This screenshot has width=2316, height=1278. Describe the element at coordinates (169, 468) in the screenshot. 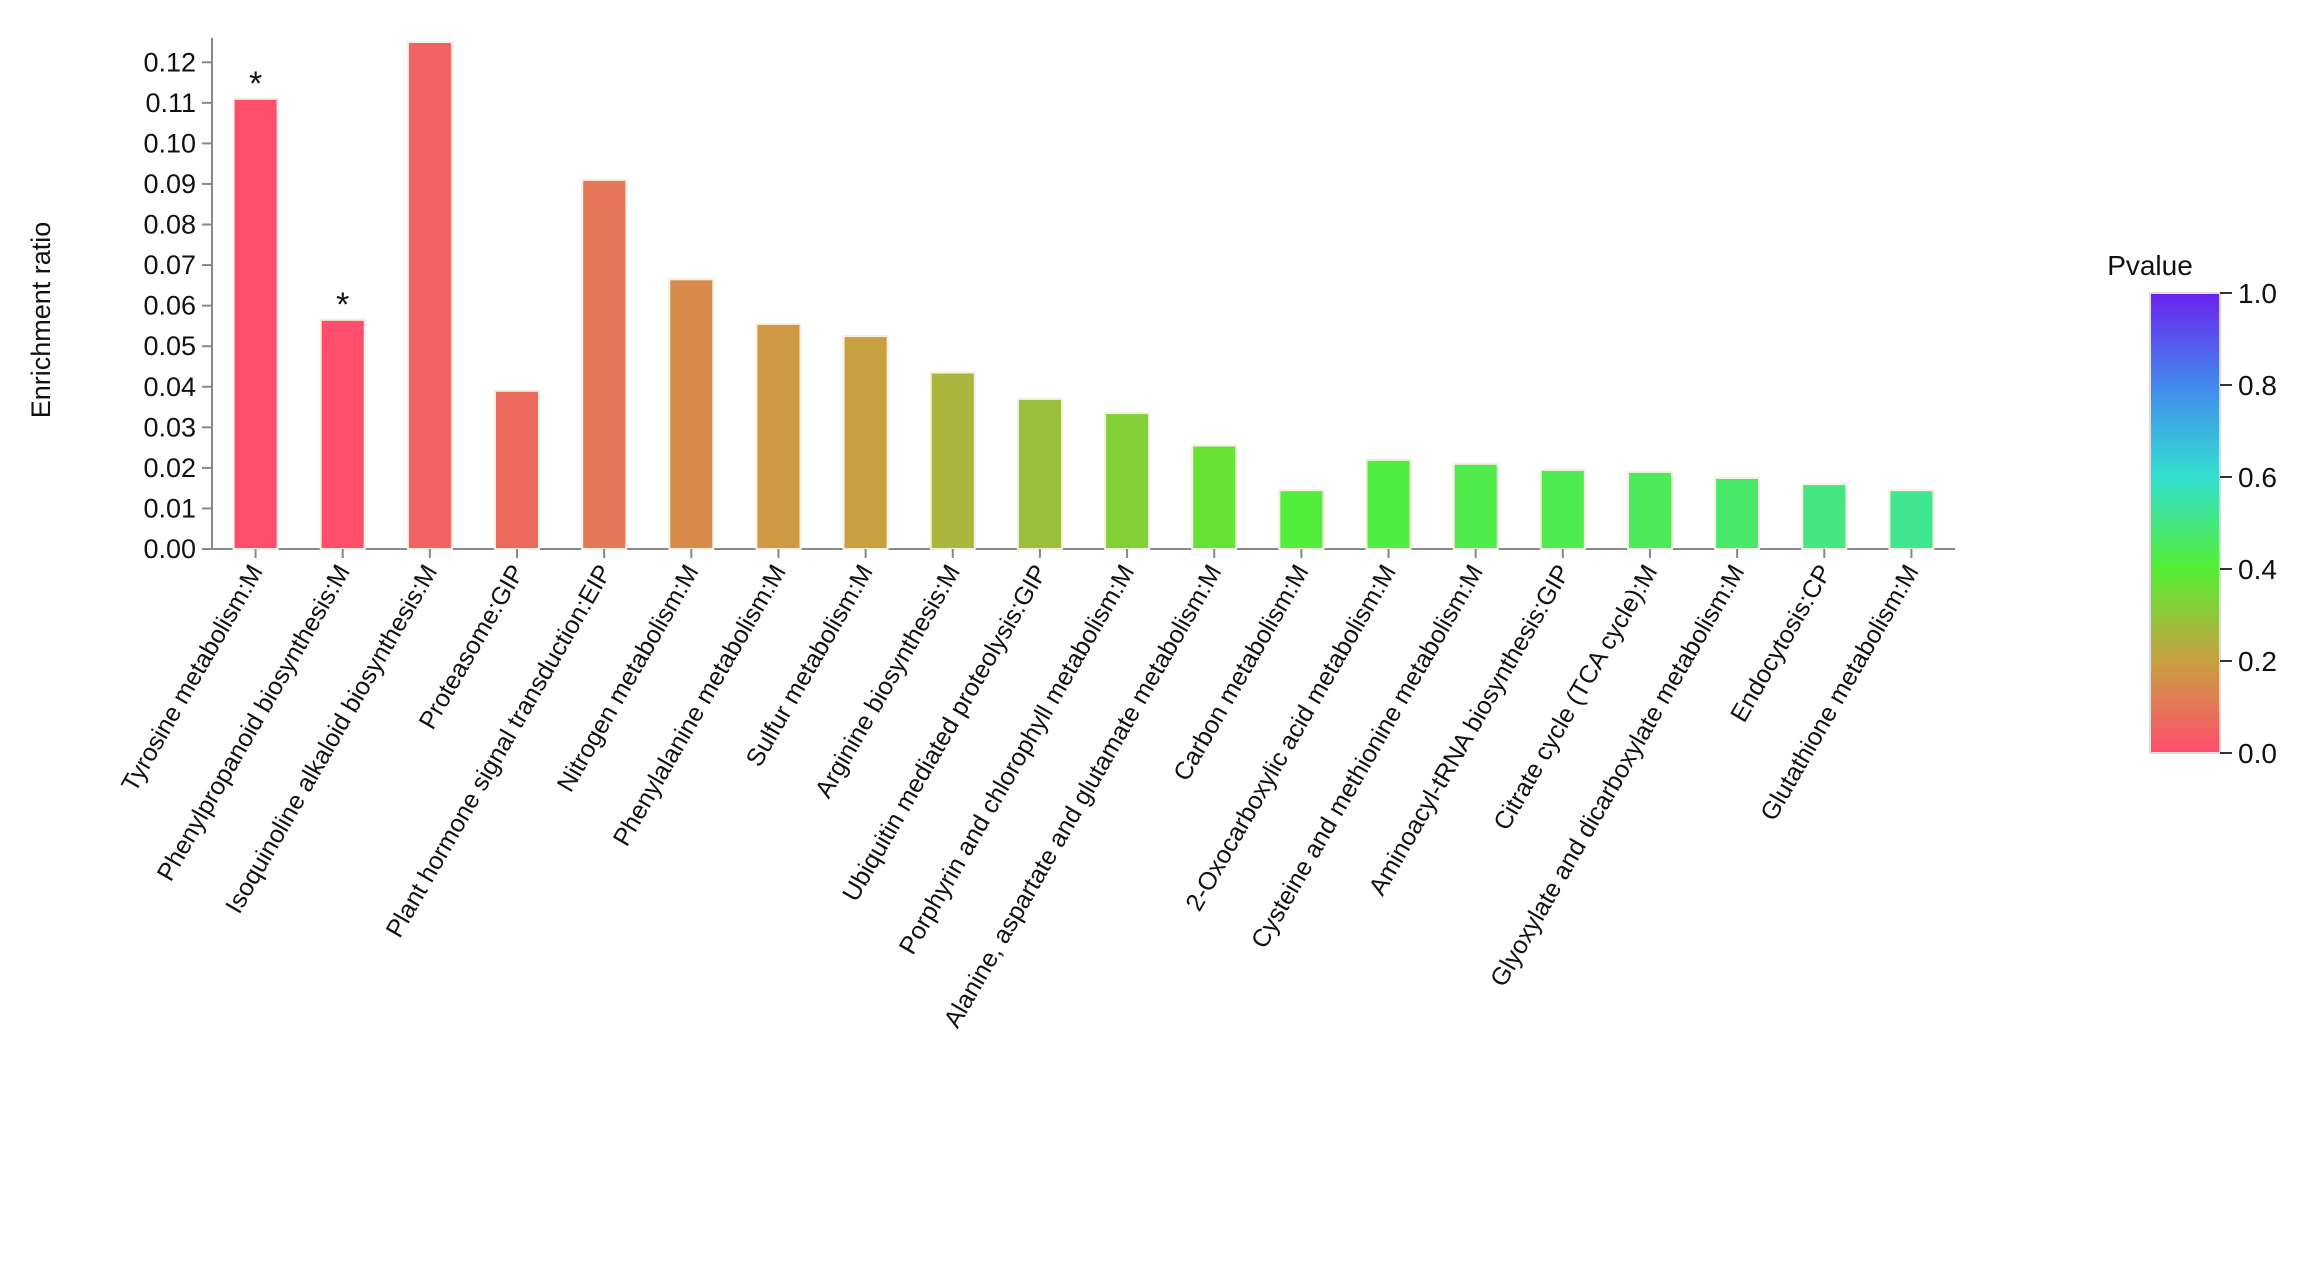

I see `y-tick-label: 0.02` at that location.